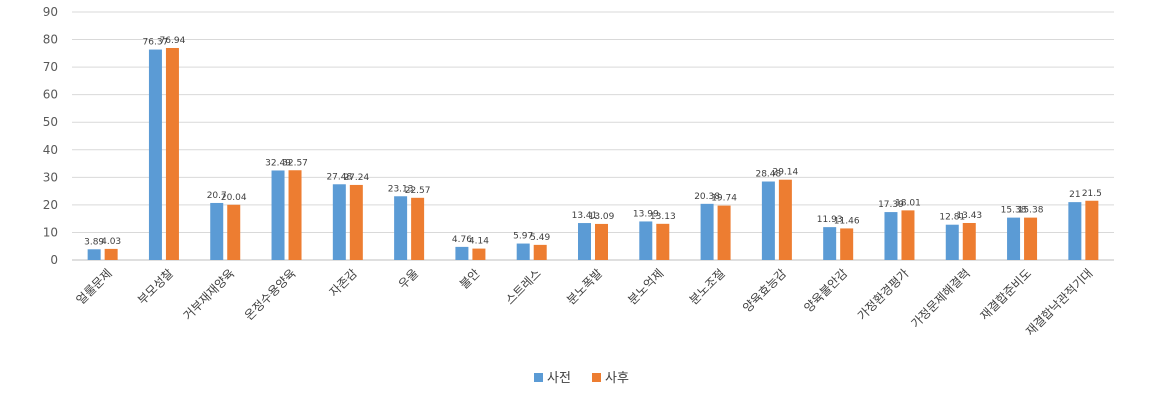  What do you see at coordinates (234, 198) in the screenshot?
I see `data-label: 20.04` at bounding box center [234, 198].